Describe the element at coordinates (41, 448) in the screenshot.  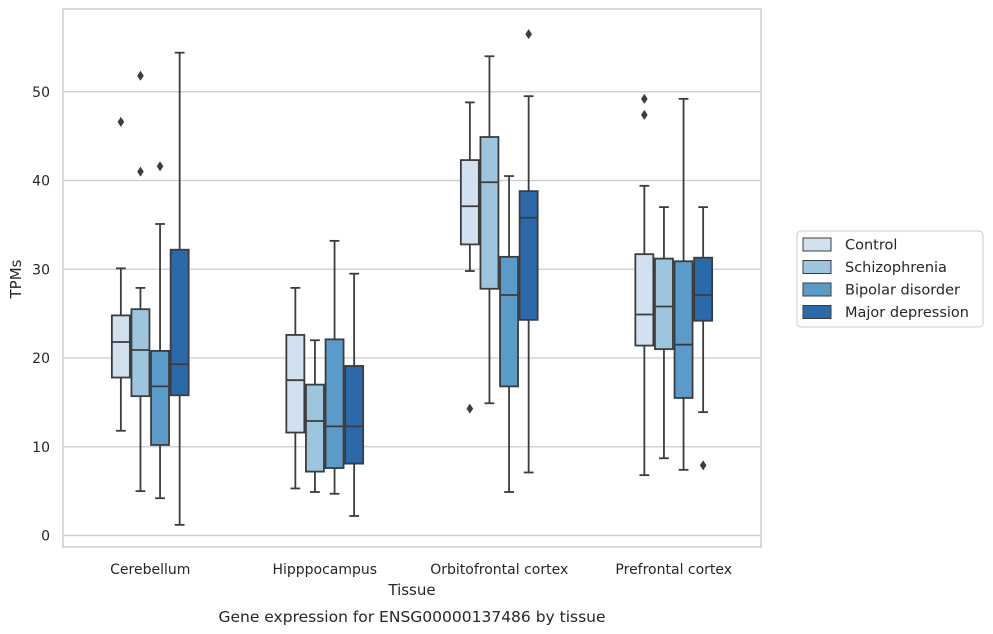
I see `y-tick-label: 10` at that location.